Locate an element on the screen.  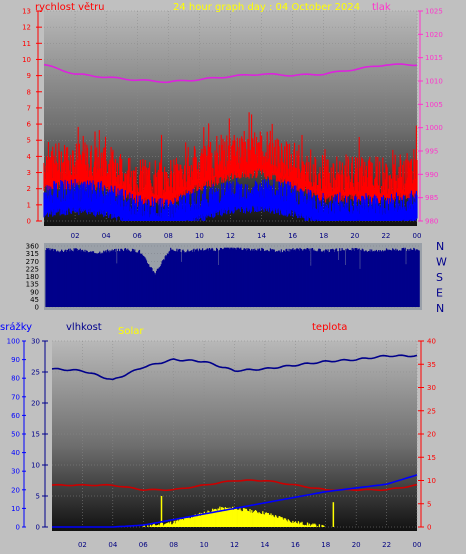
rain-tick-label: 50 is located at coordinates (15, 435).